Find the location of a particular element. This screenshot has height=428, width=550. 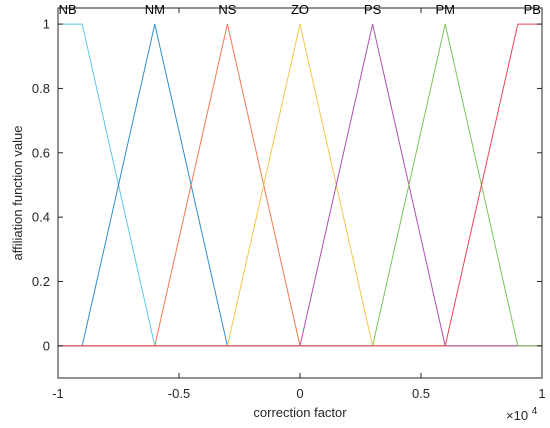

x-axis-multiplier: ×10 4 is located at coordinates (522, 414).